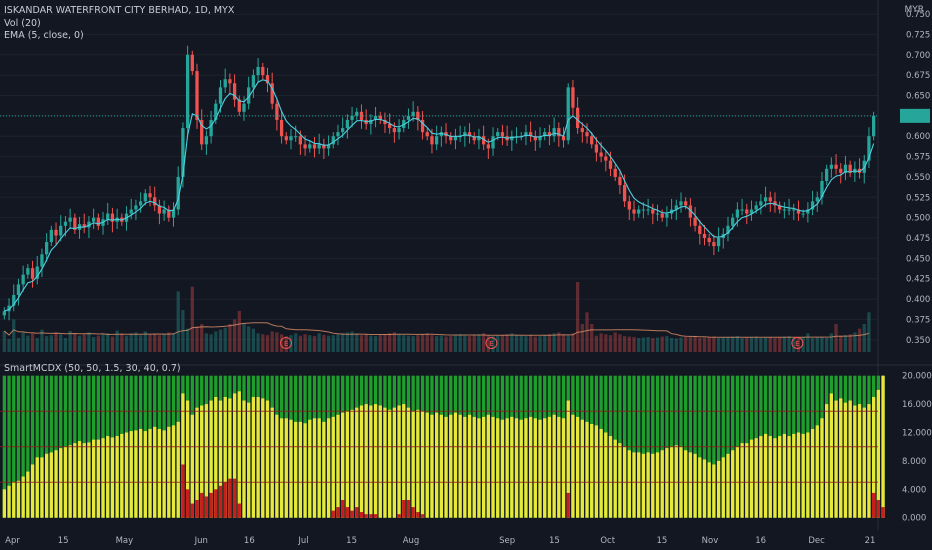  What do you see at coordinates (125, 541) in the screenshot?
I see `x-tick-label: May` at bounding box center [125, 541].